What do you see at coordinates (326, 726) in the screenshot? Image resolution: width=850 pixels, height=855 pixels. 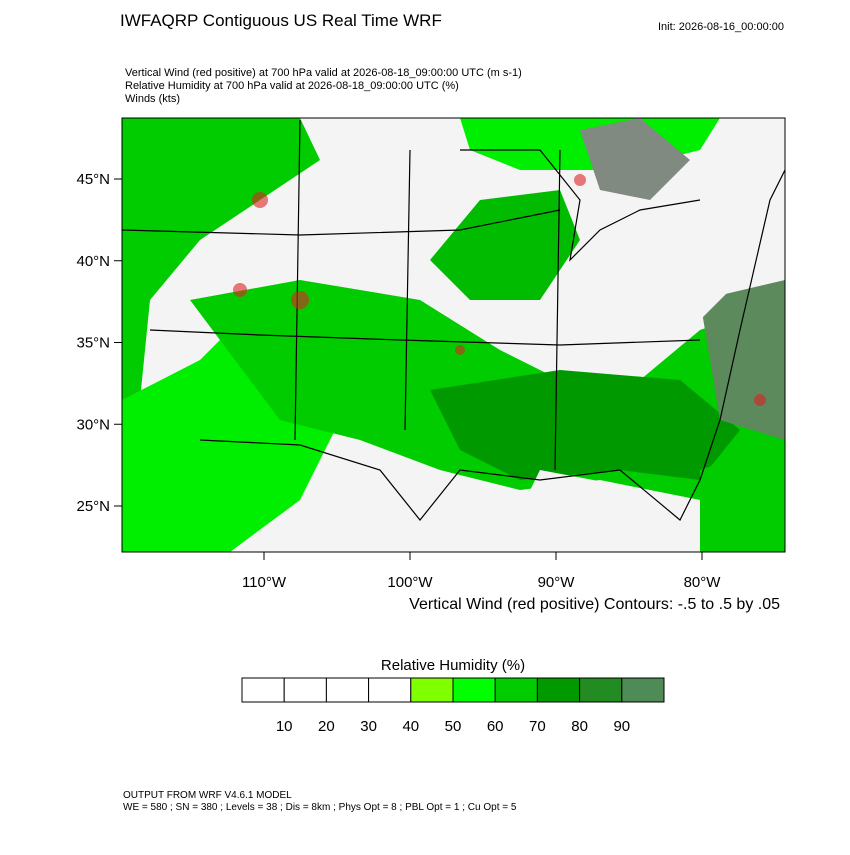 I see `colorbar-label: 20` at bounding box center [326, 726].